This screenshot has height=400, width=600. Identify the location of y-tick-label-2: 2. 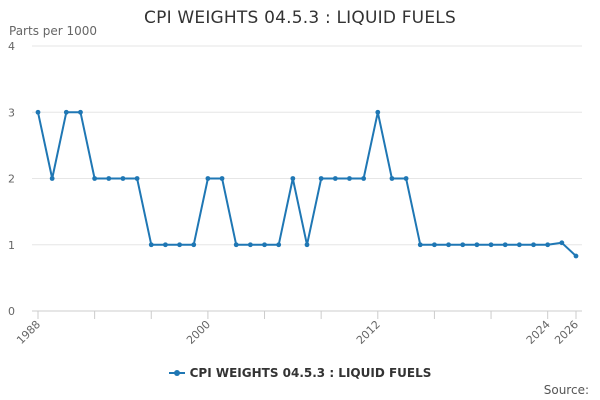
(11, 179).